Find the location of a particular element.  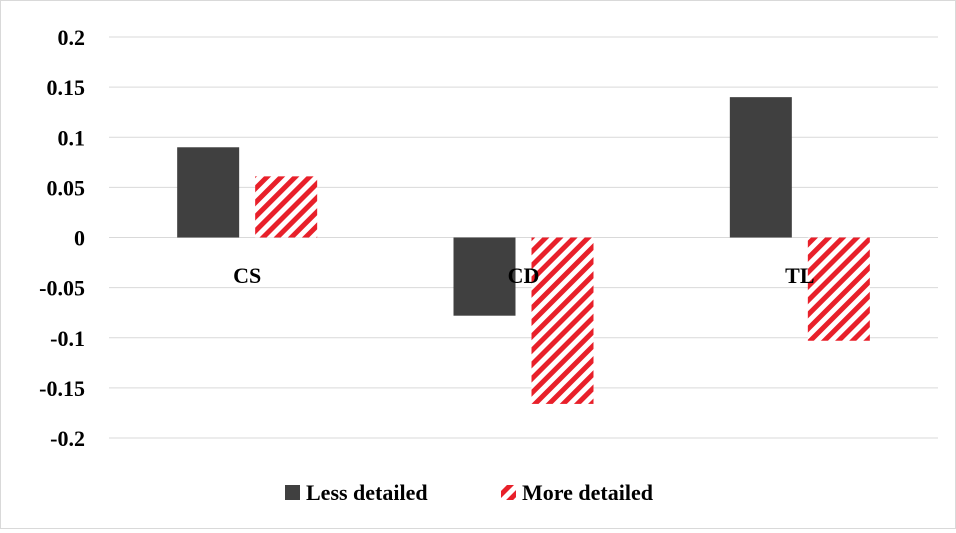

bar-cd-less-detailed is located at coordinates (484, 276).